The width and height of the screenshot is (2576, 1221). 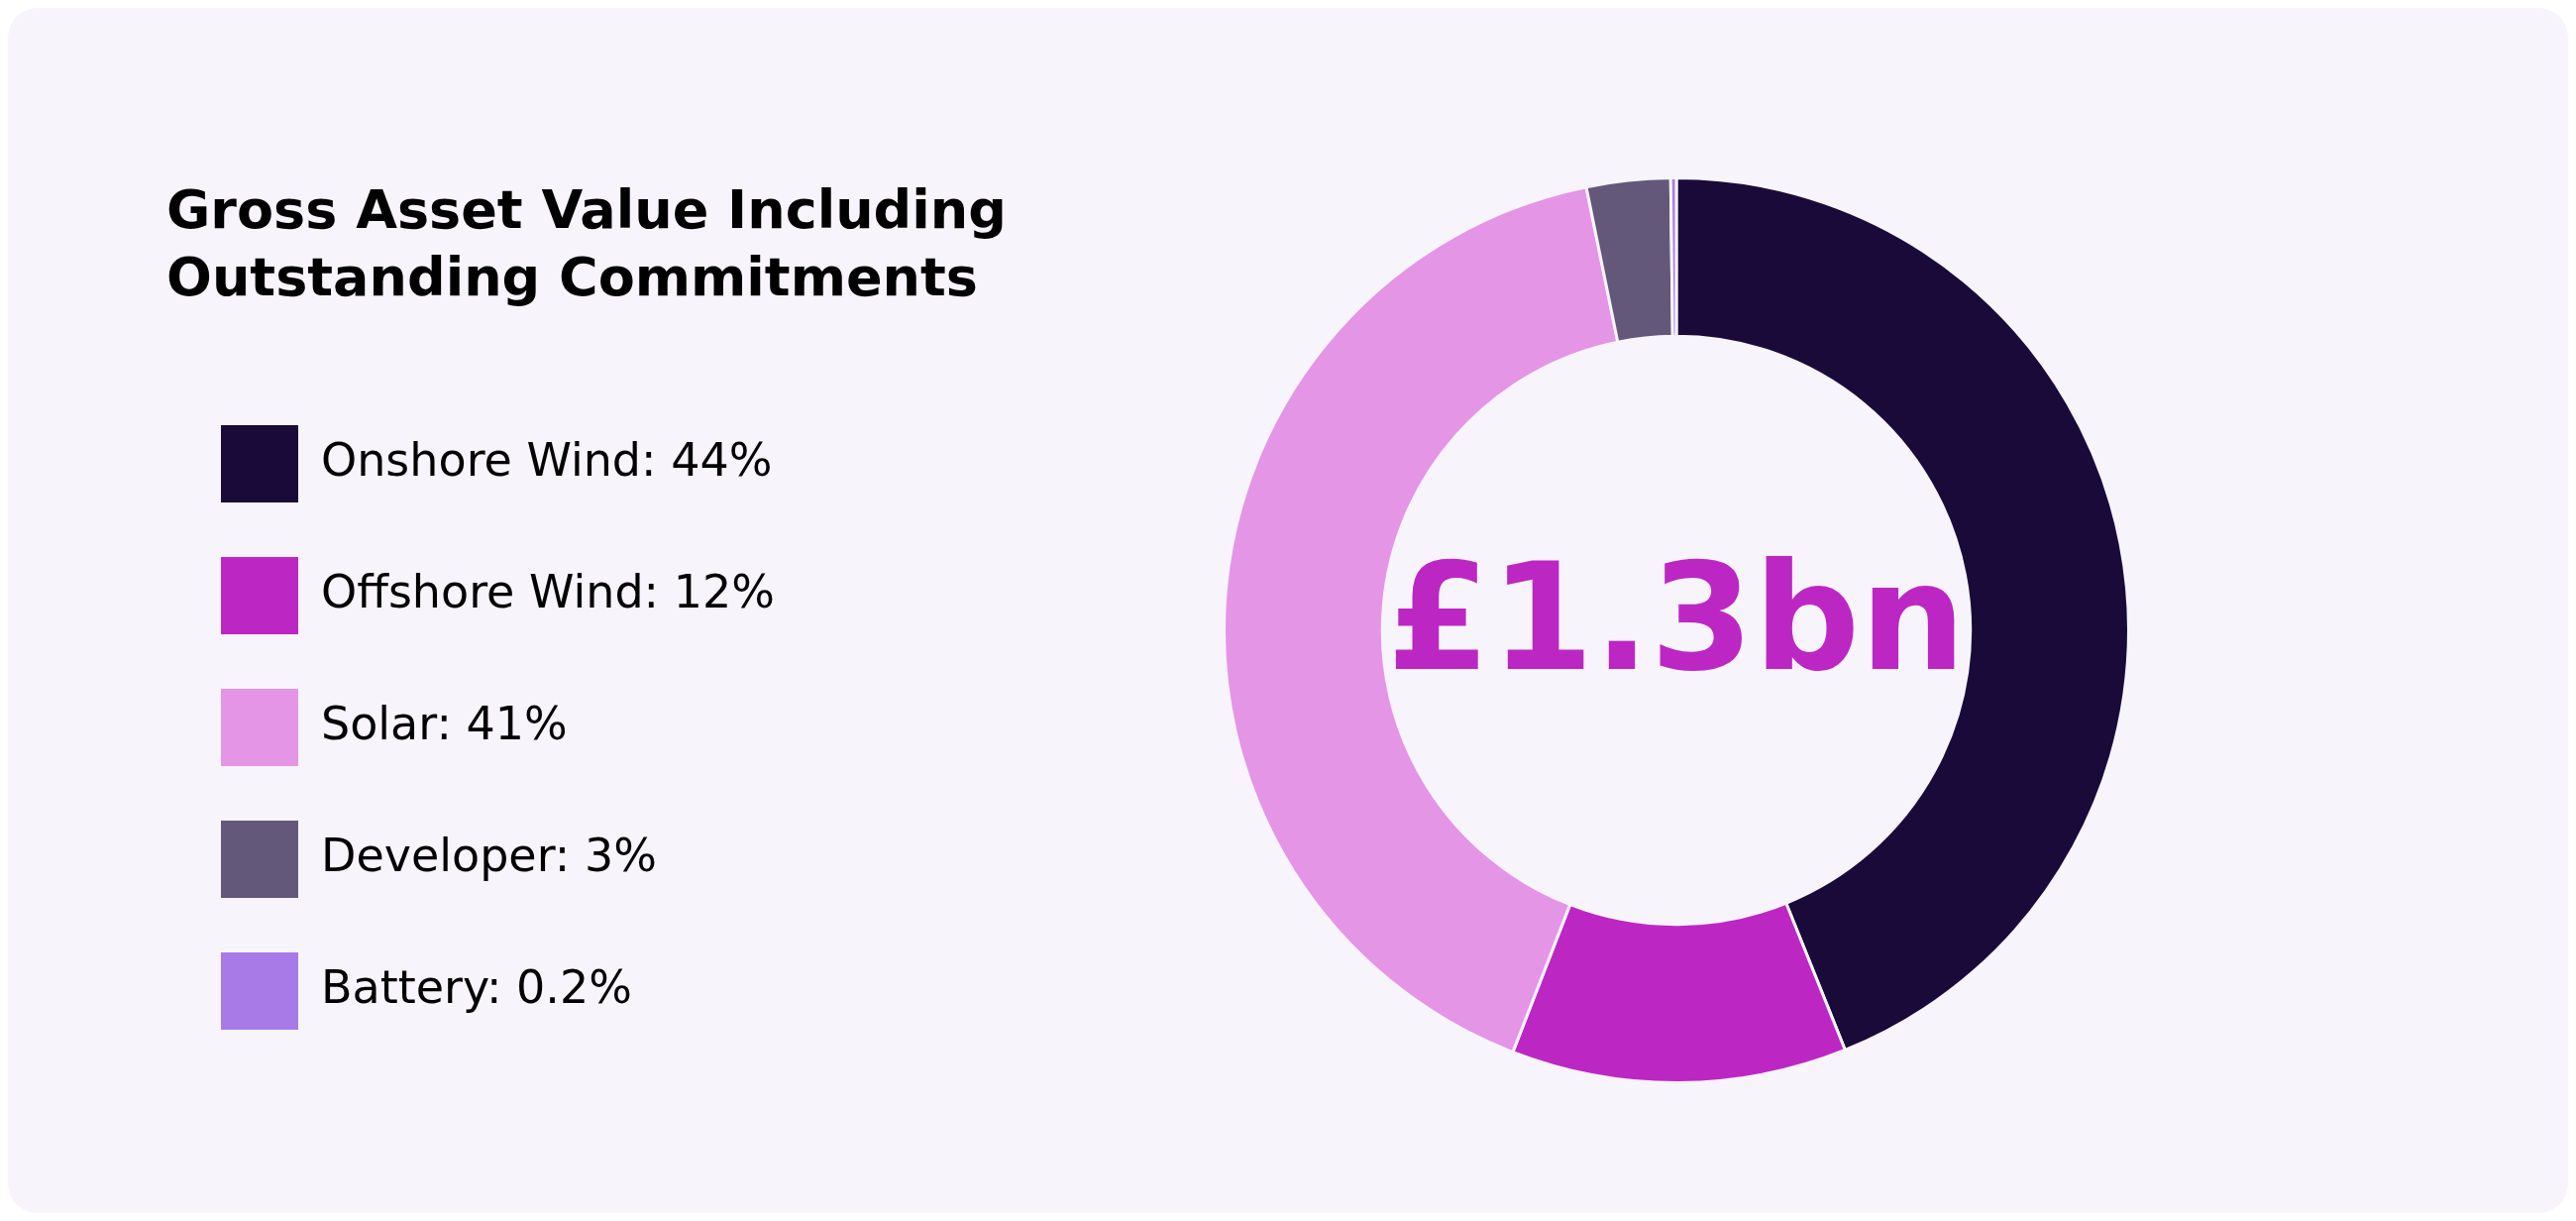 I want to click on legend-label: Solar: 41%, so click(x=444, y=723).